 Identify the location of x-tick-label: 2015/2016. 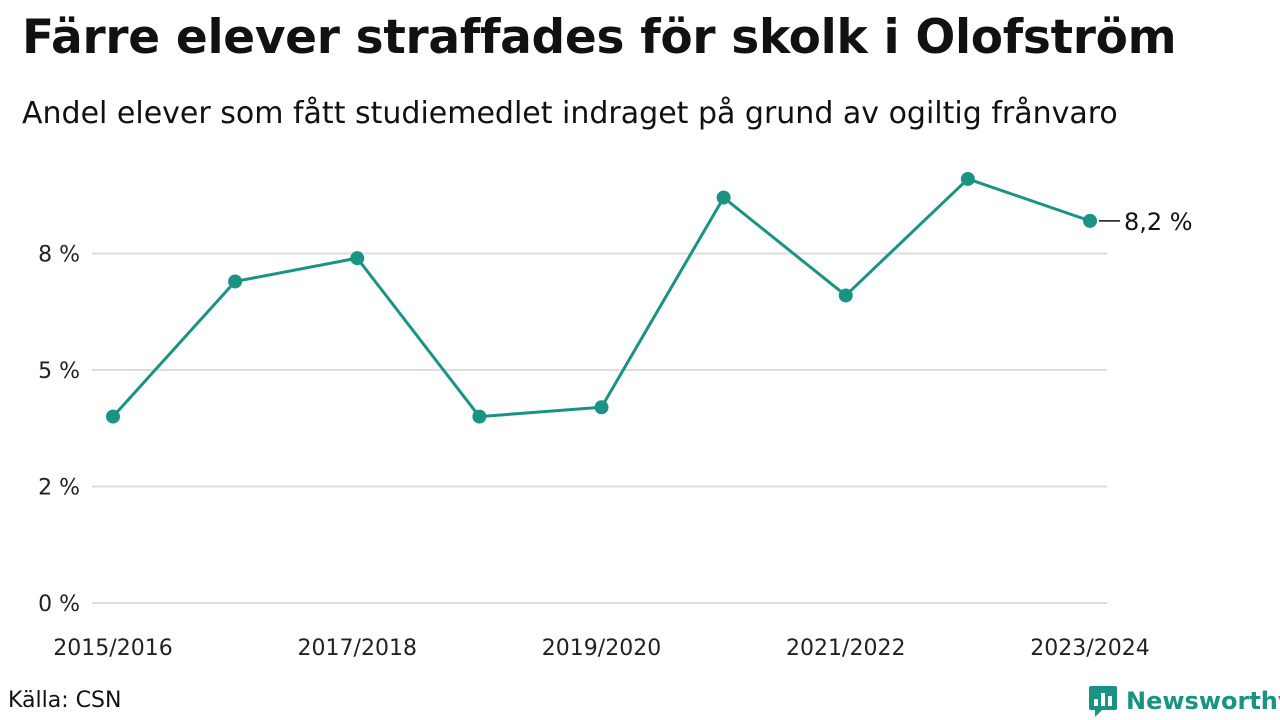
(112, 648).